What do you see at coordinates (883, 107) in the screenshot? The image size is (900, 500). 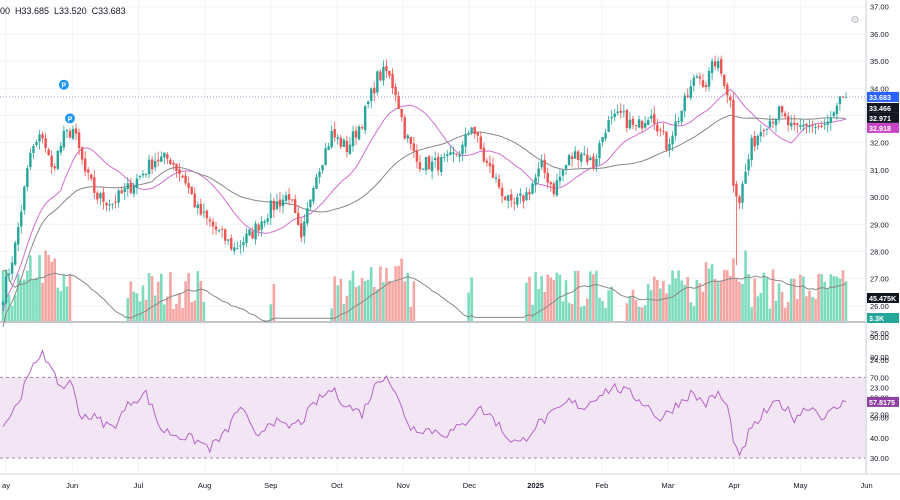 I see `ma-slow-label: 33.466` at bounding box center [883, 107].